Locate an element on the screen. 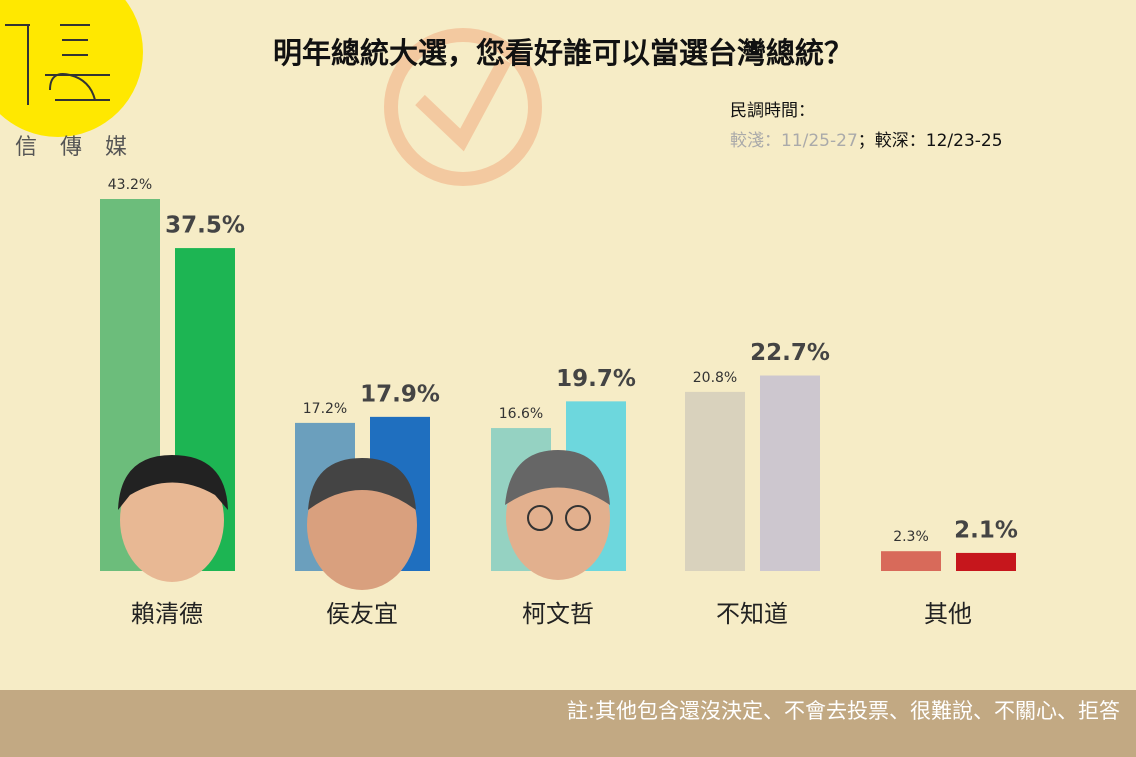 This screenshot has width=1136, height=757. logo-mark is located at coordinates (57, 64).